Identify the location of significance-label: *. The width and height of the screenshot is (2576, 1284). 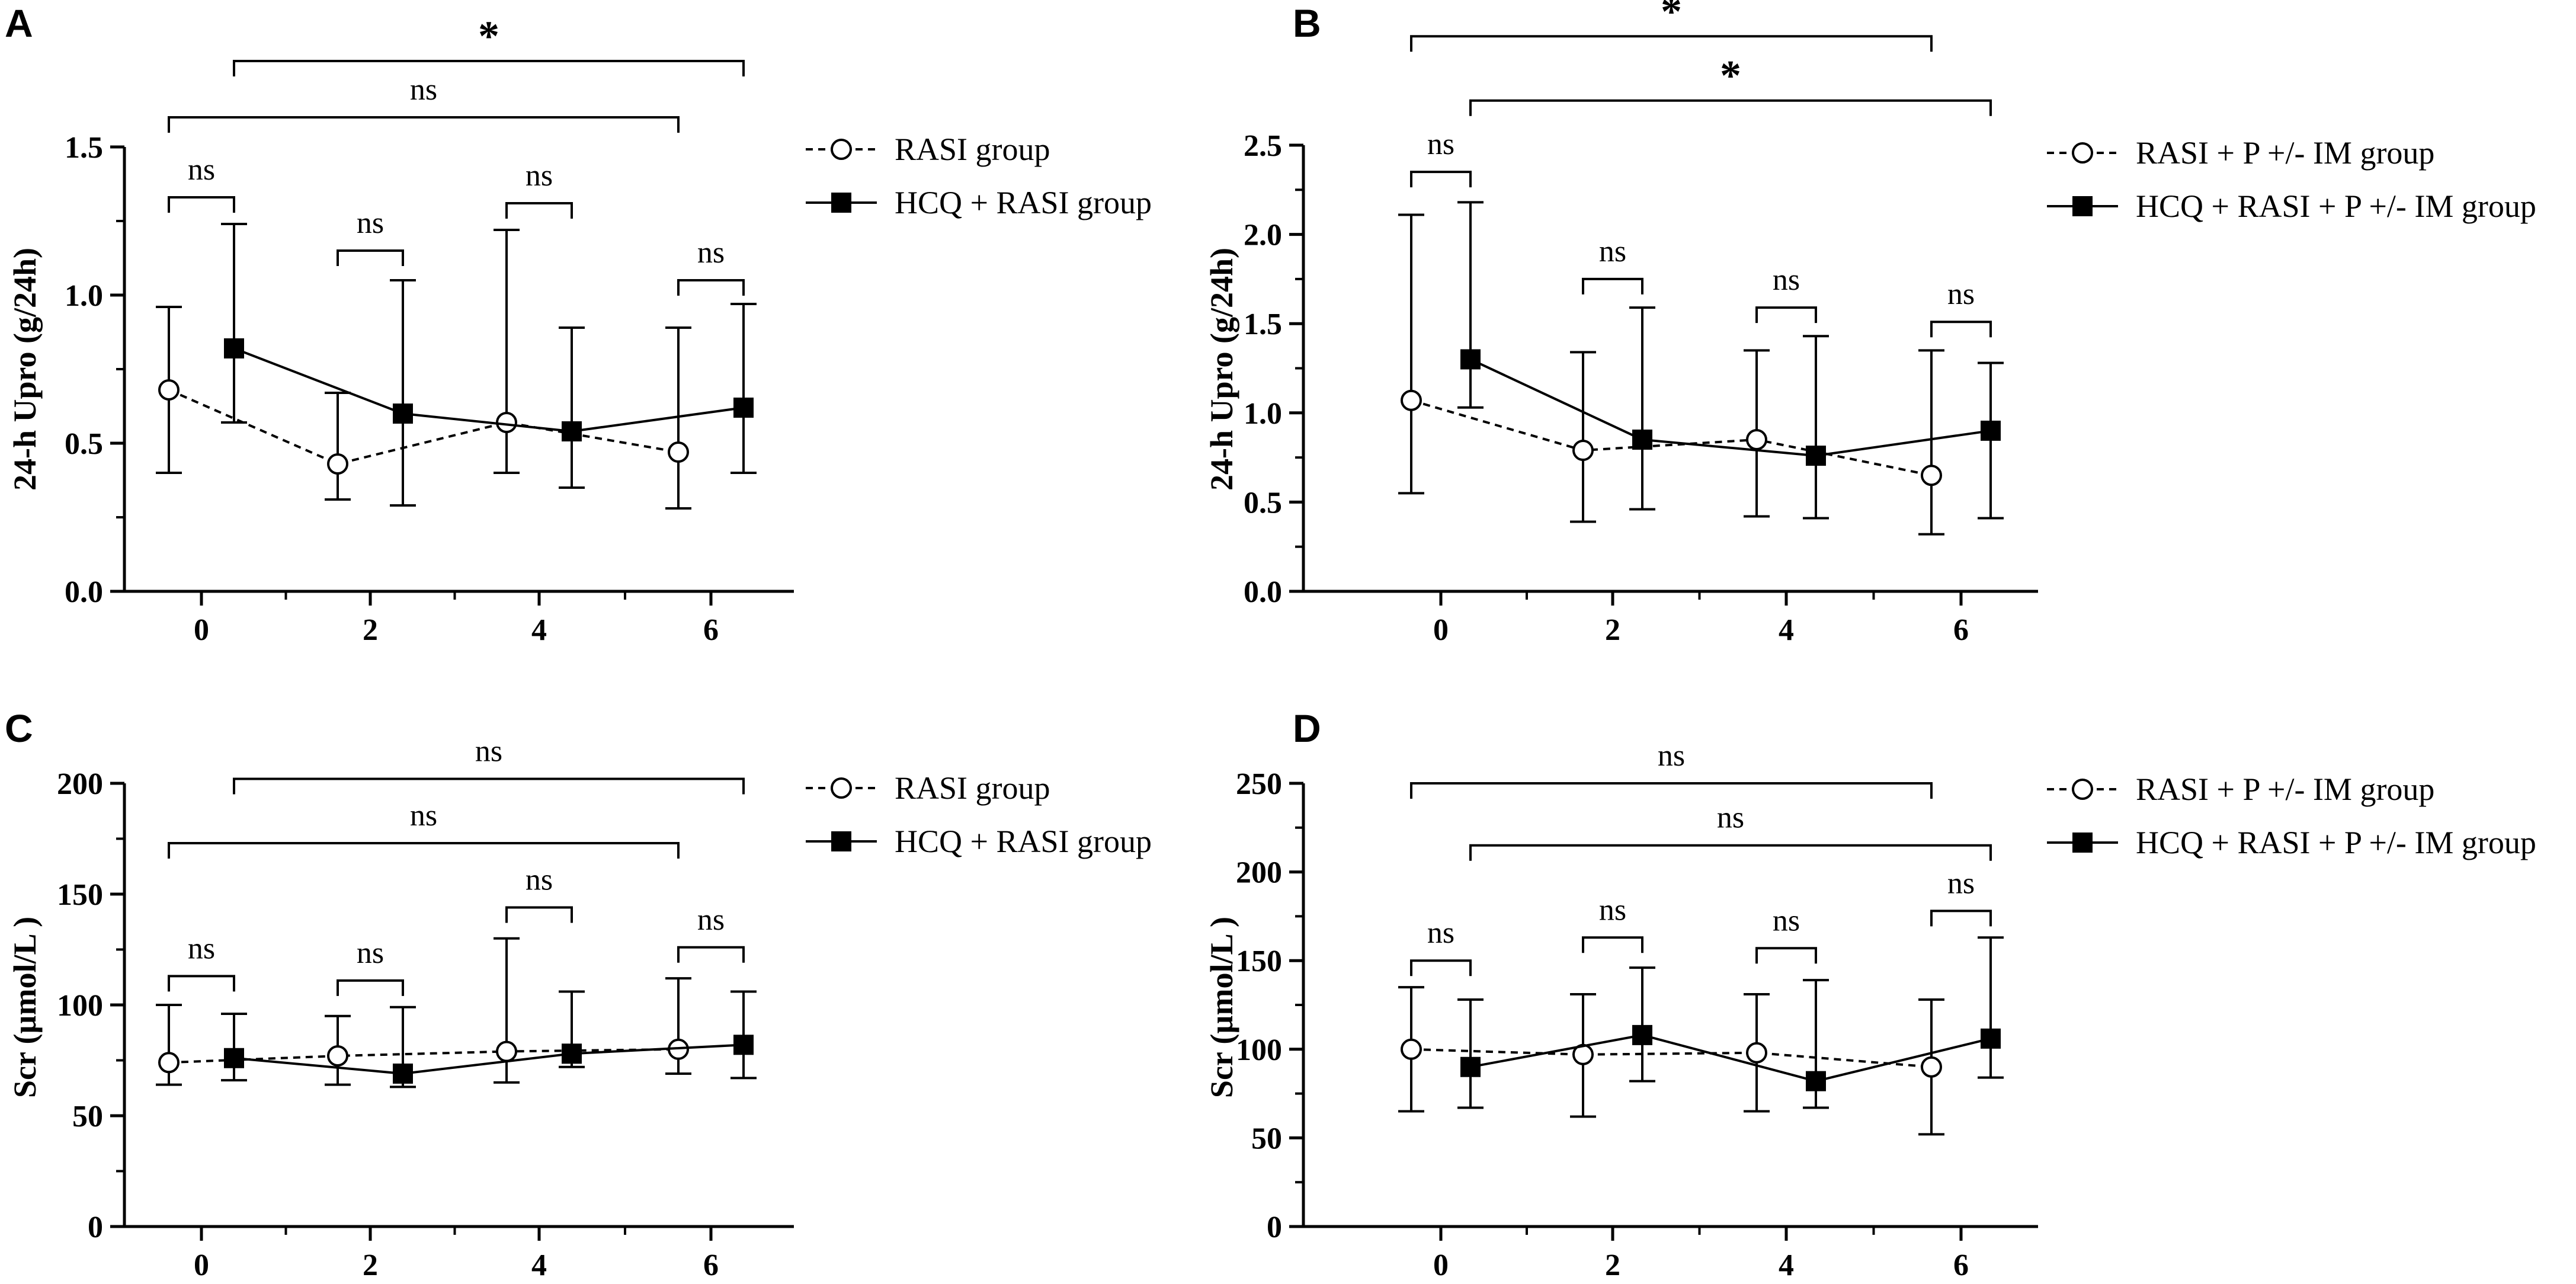
(489, 36).